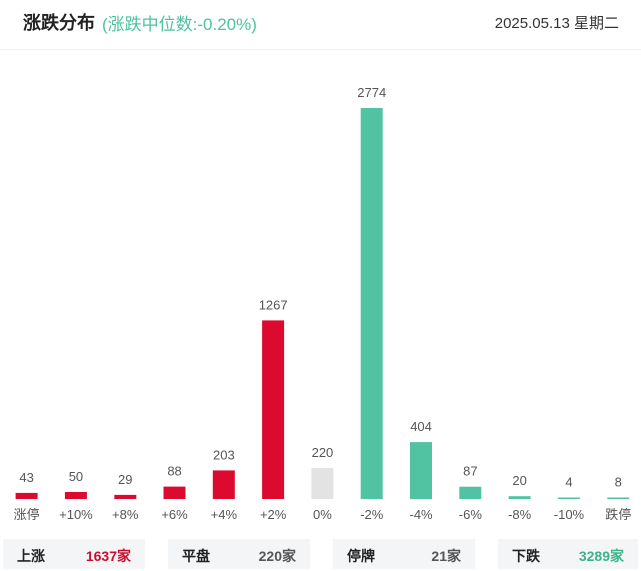 This screenshot has width=641, height=571. What do you see at coordinates (277, 556) in the screenshot?
I see `stat-flat-value: 220家` at bounding box center [277, 556].